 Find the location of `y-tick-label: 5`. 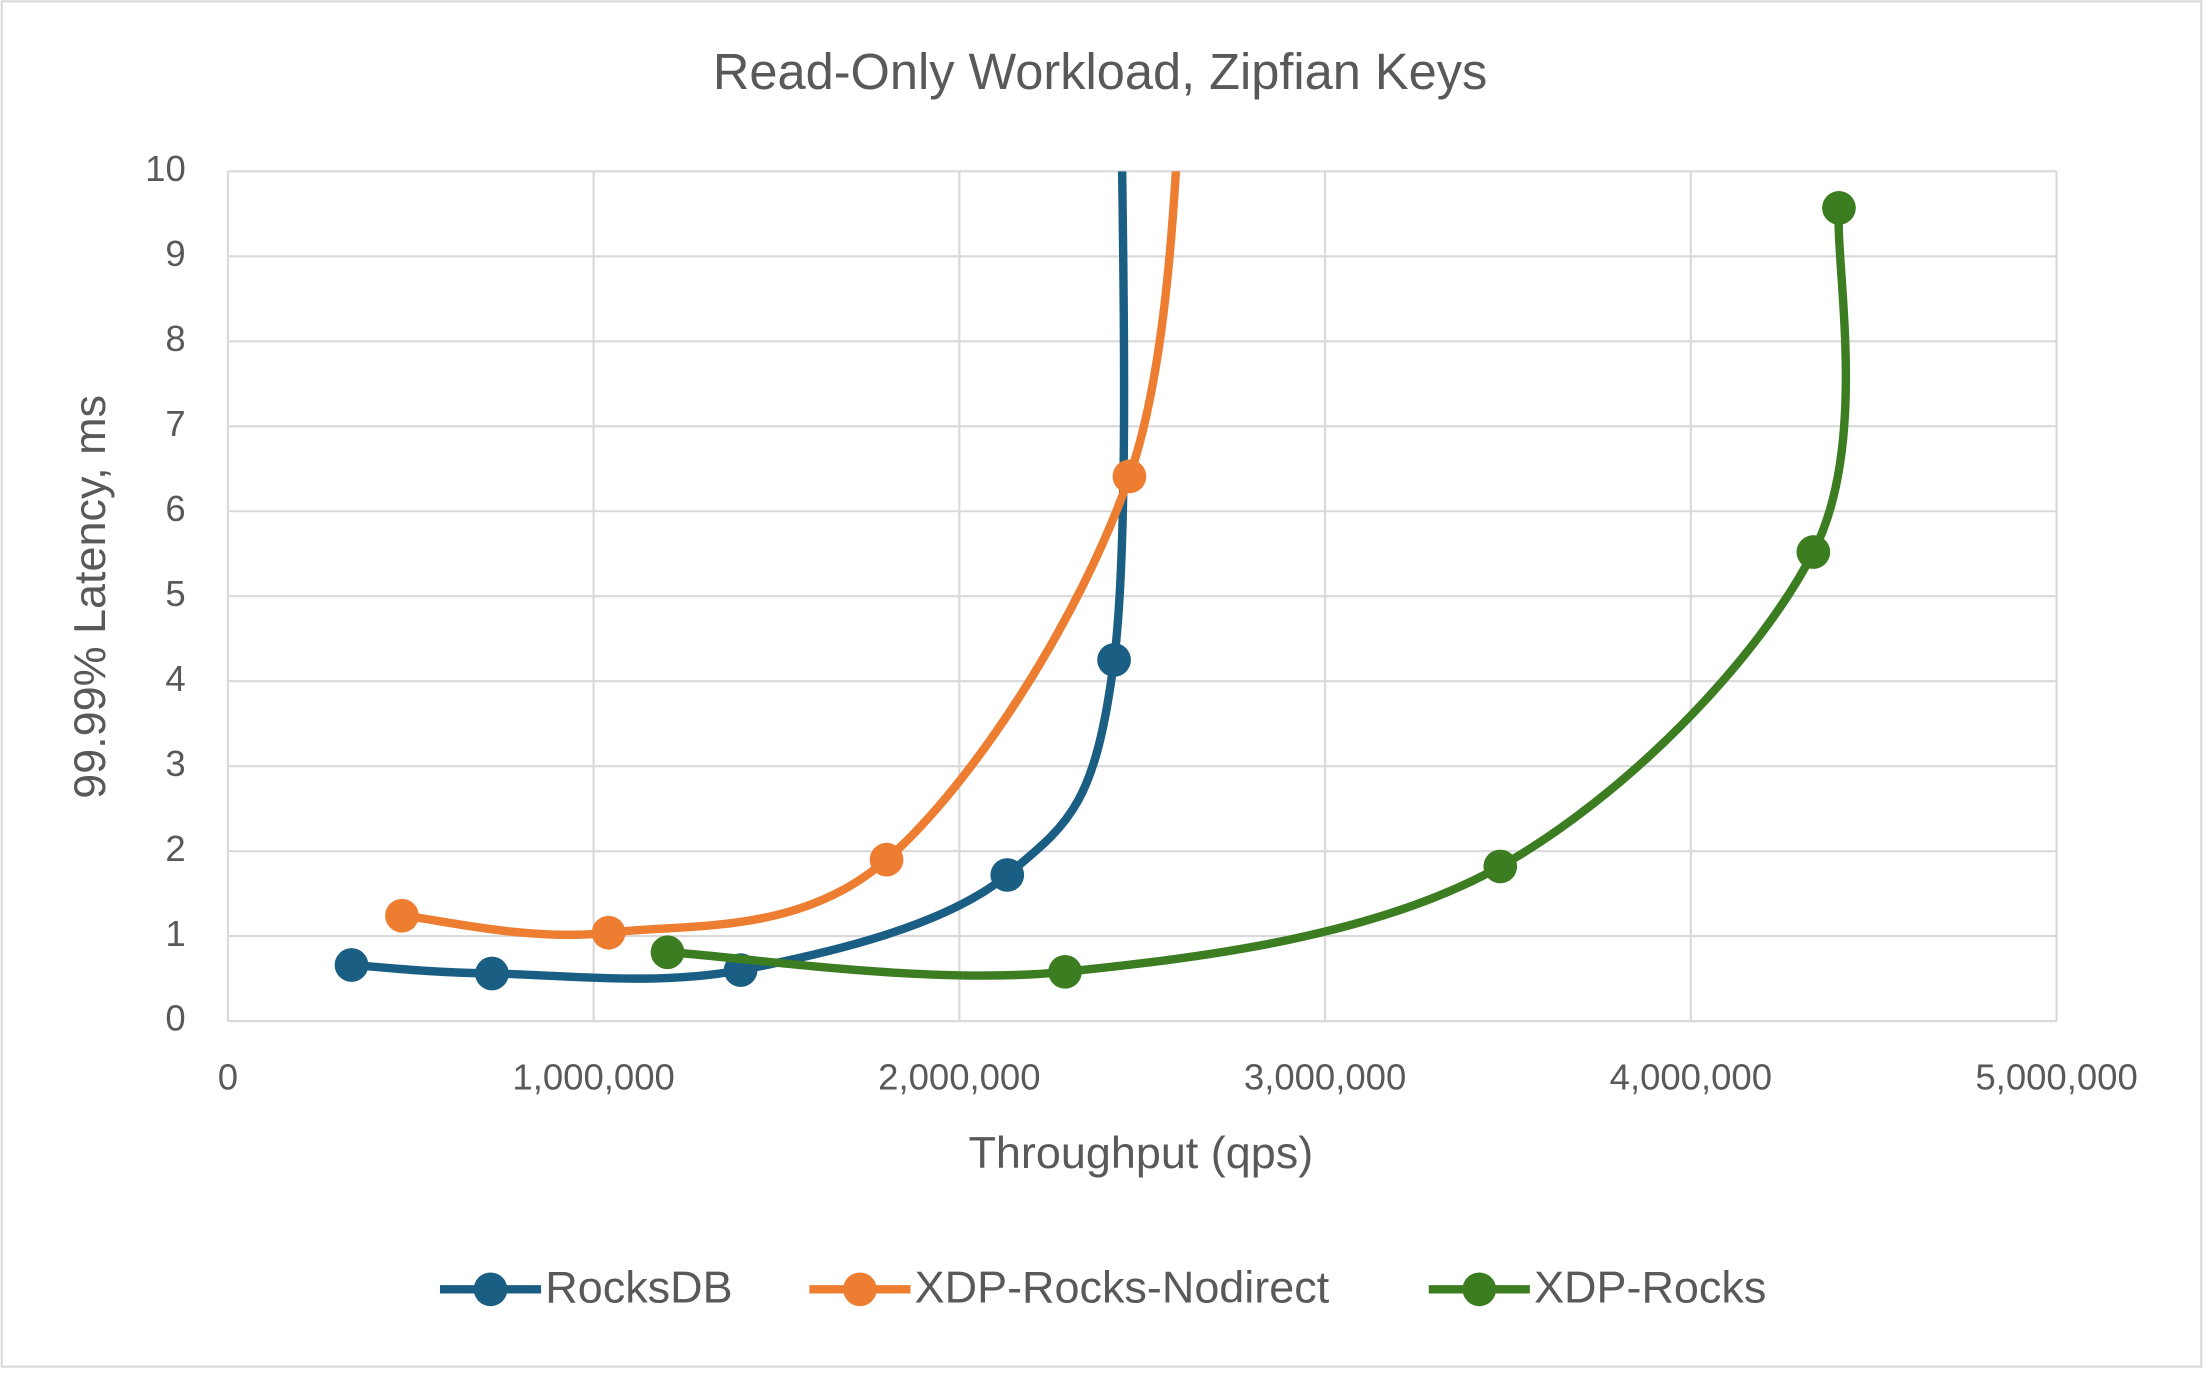

y-tick-label: 5 is located at coordinates (175, 593).